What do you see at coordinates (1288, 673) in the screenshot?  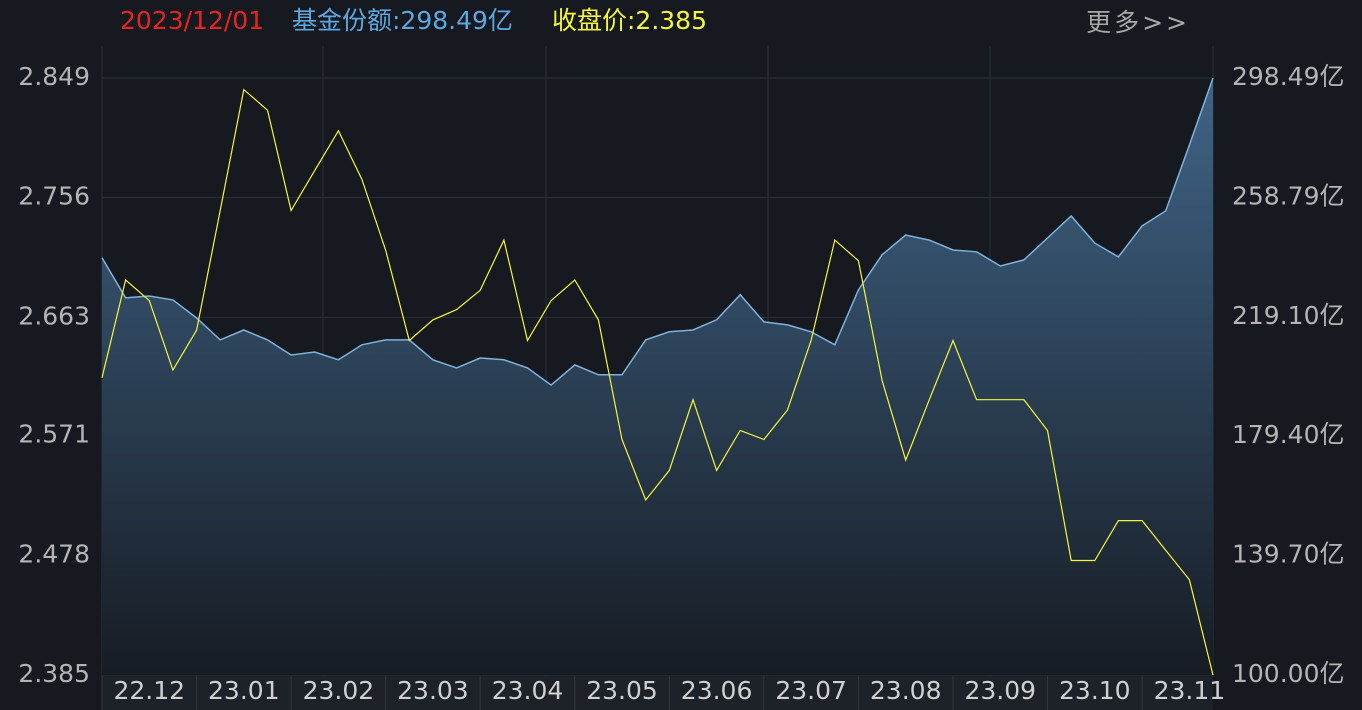 I see `y2-tick-label: 100.00亿` at bounding box center [1288, 673].